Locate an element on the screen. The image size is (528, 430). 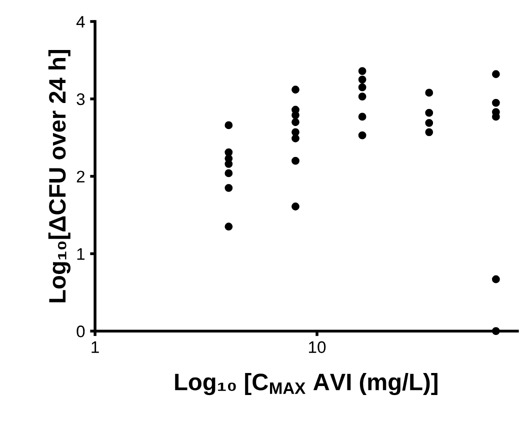
y-tick-label: 2 is located at coordinates (80, 176).